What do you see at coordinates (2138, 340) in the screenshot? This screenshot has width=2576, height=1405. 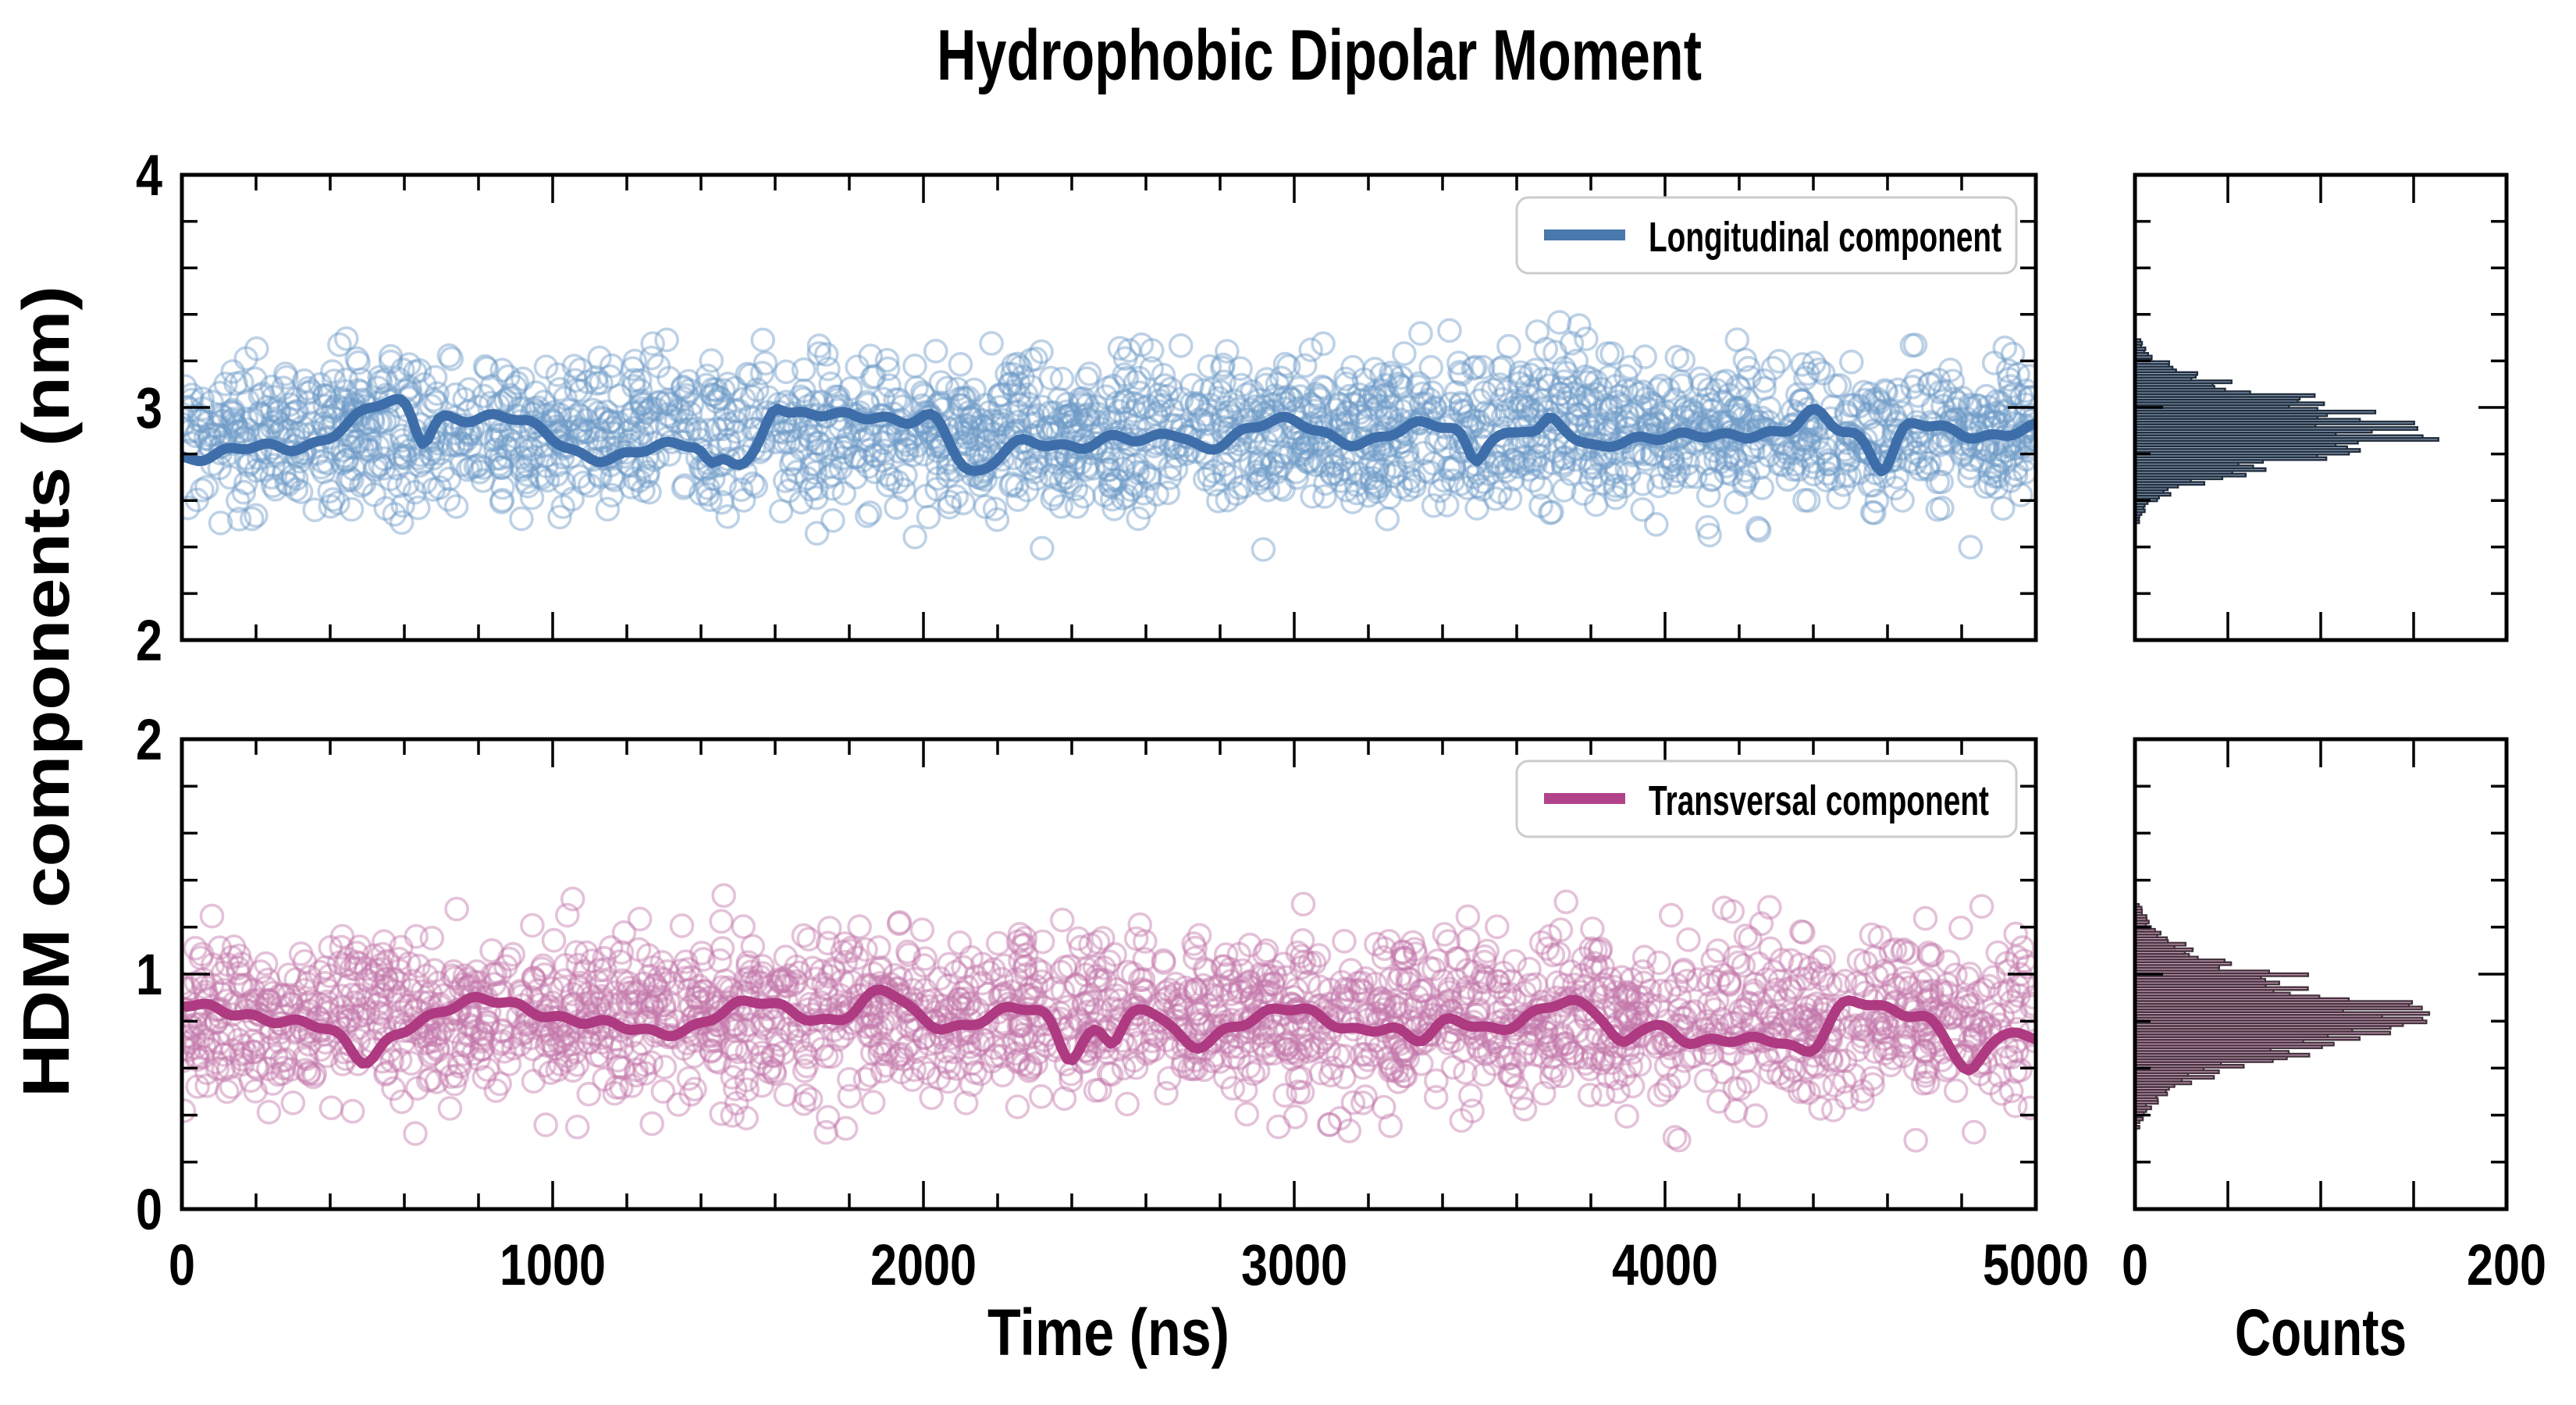 I see `histogram-bar` at bounding box center [2138, 340].